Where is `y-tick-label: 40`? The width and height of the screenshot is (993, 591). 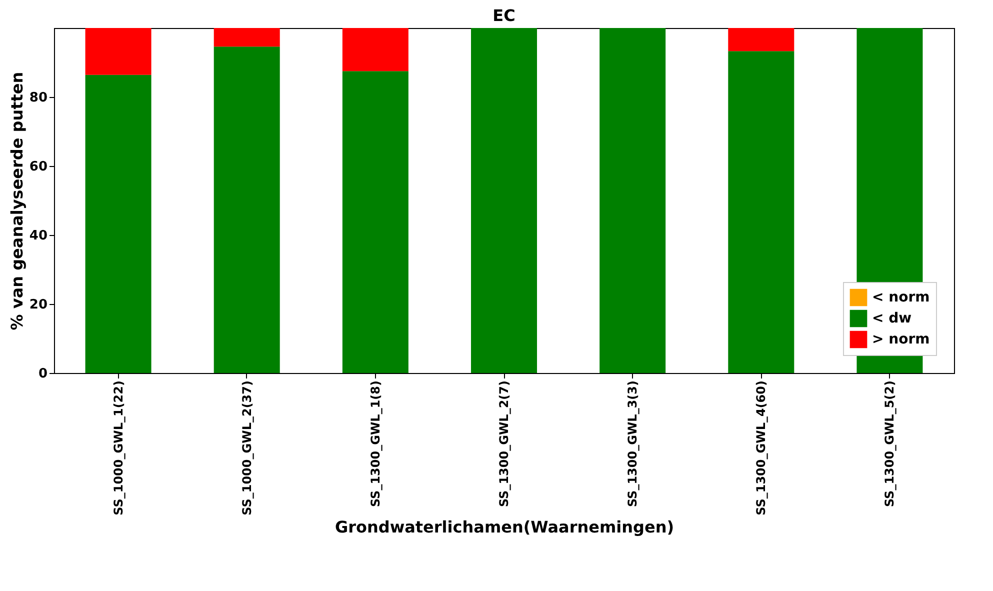 y-tick-label: 40 is located at coordinates (38, 236).